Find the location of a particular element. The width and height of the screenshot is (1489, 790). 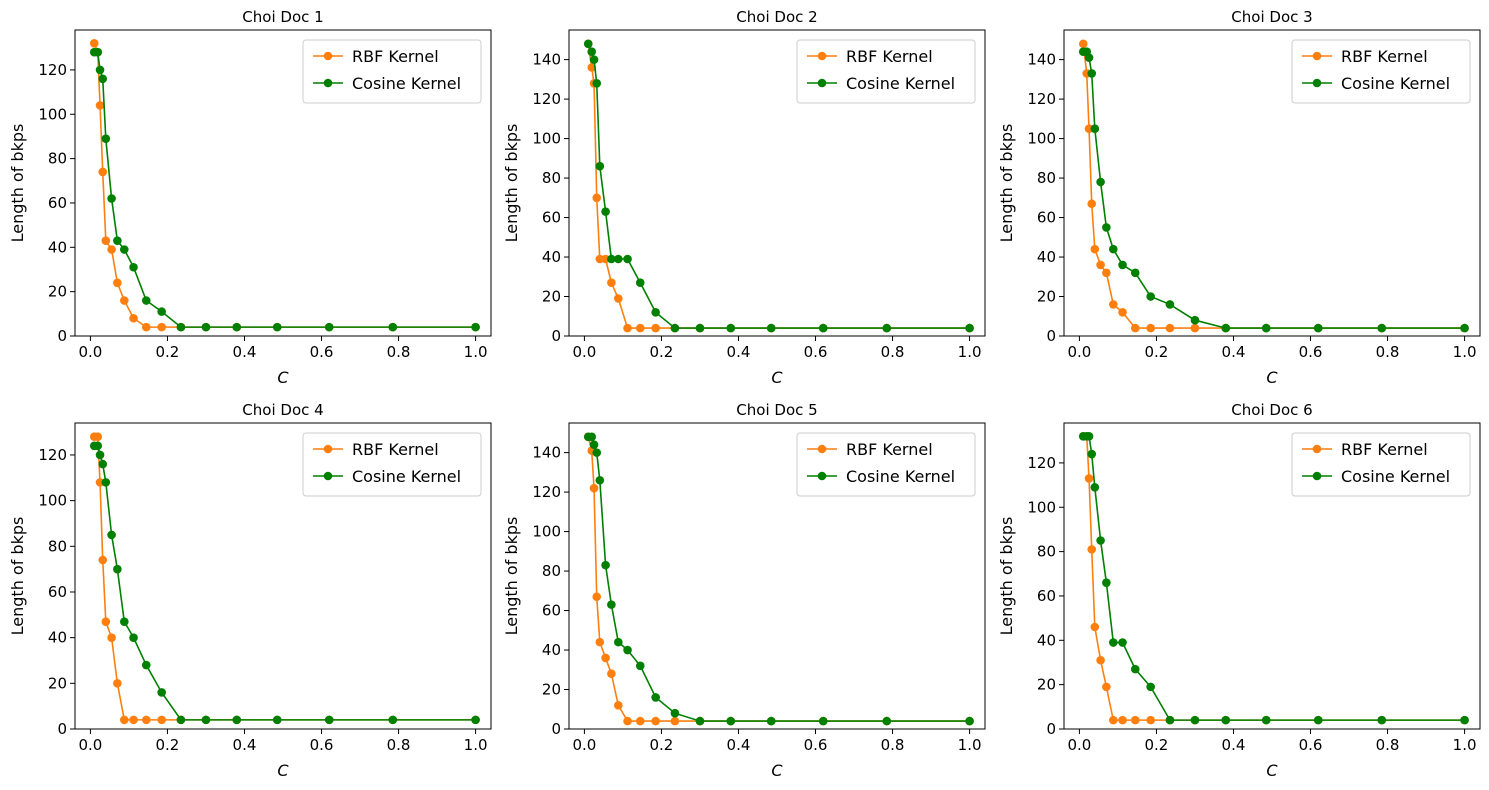

plot-area is located at coordinates (1273, 578).